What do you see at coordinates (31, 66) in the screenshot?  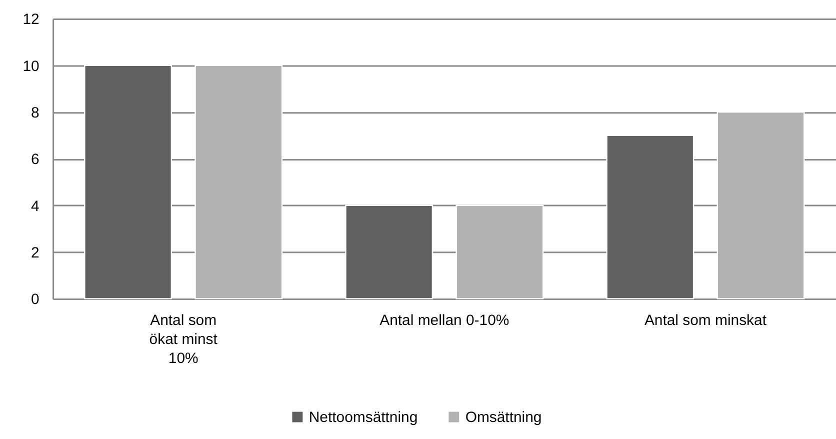 I see `y-tick-label: 10` at bounding box center [31, 66].